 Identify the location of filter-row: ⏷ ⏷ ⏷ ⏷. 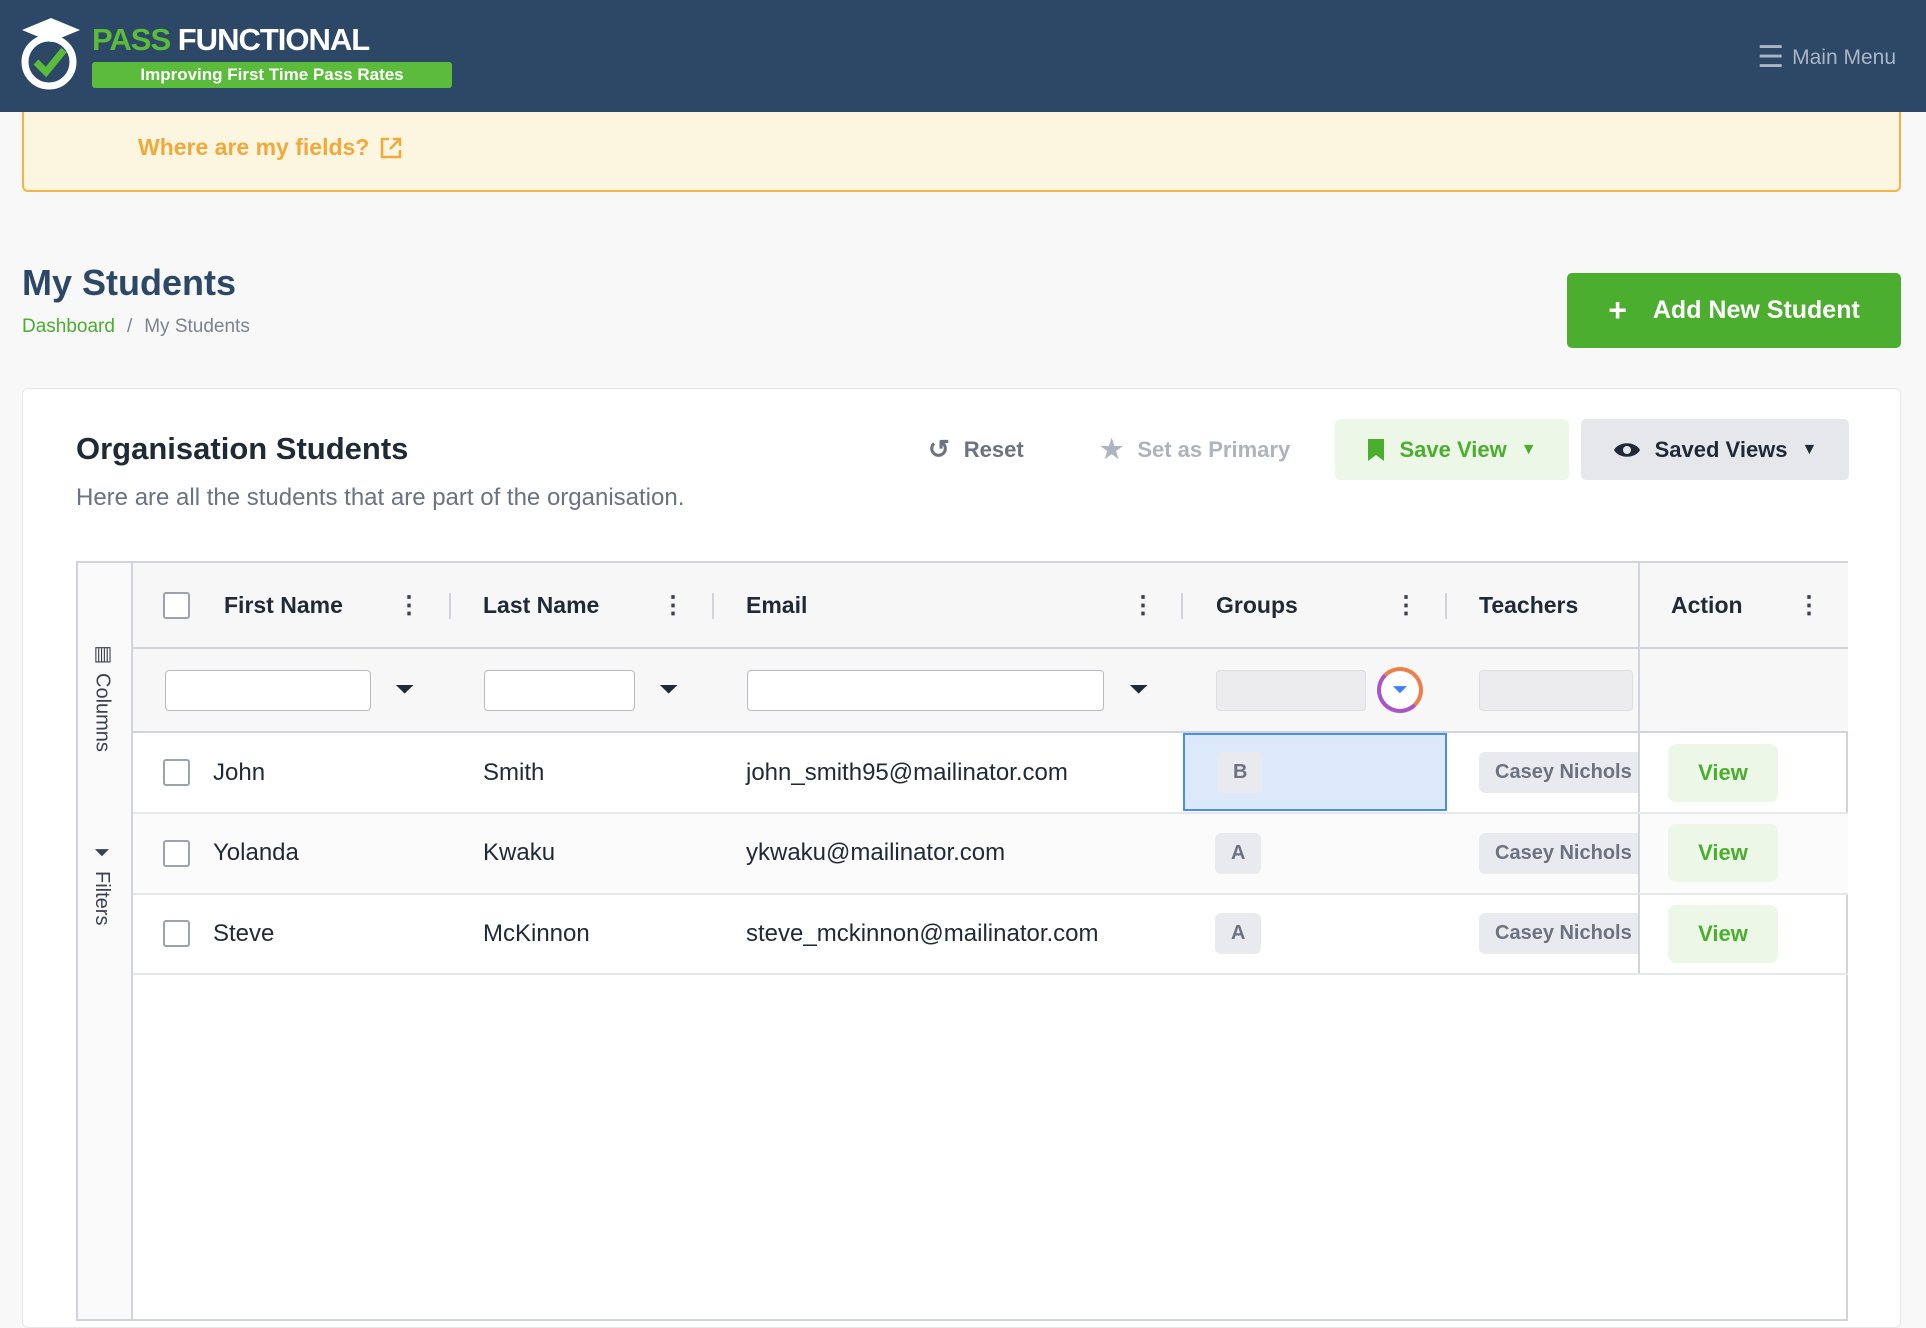
(990, 691).